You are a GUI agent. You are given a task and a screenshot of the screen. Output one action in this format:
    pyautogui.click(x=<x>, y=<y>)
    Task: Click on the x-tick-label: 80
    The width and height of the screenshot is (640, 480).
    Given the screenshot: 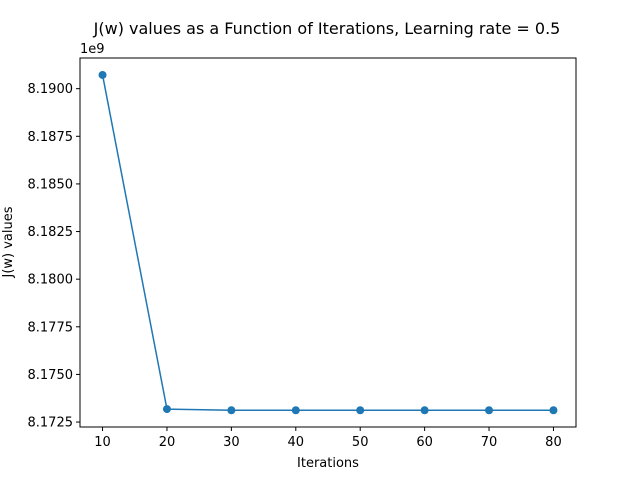 What is the action you would take?
    pyautogui.click(x=553, y=442)
    